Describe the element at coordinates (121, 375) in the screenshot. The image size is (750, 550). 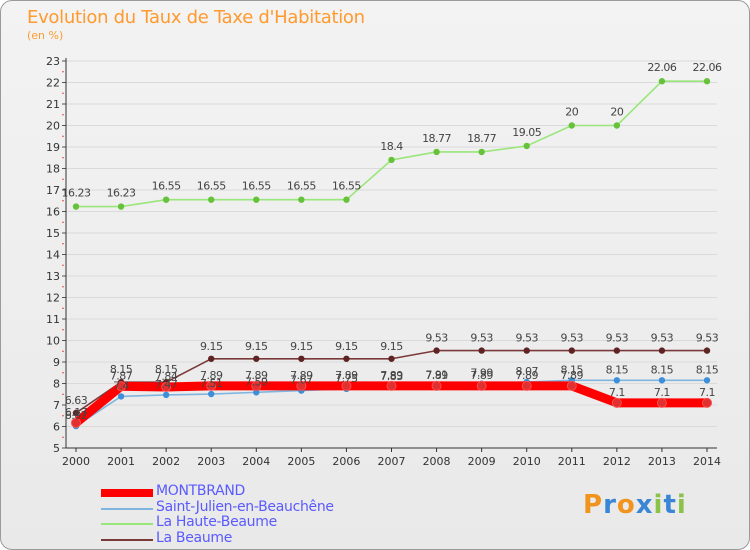
I see `data-label: 7.87` at that location.